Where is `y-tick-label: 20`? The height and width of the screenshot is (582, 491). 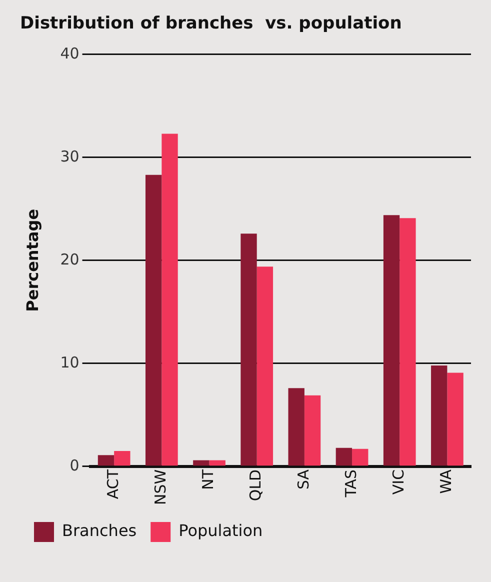 y-tick-label: 20 is located at coordinates (70, 259).